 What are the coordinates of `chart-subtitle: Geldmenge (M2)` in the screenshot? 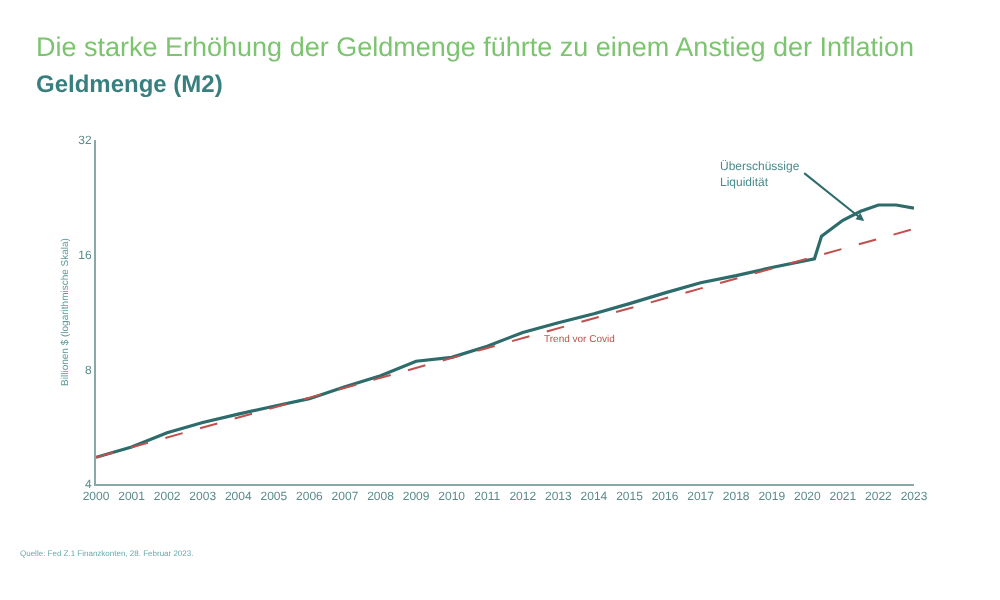 It's located at (129, 84).